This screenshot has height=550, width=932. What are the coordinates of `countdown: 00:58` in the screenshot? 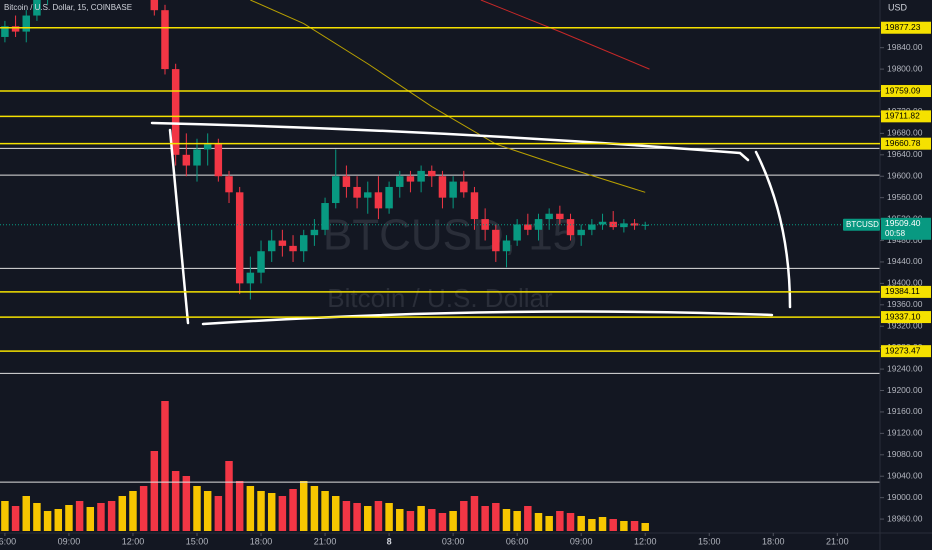 It's located at (895, 233).